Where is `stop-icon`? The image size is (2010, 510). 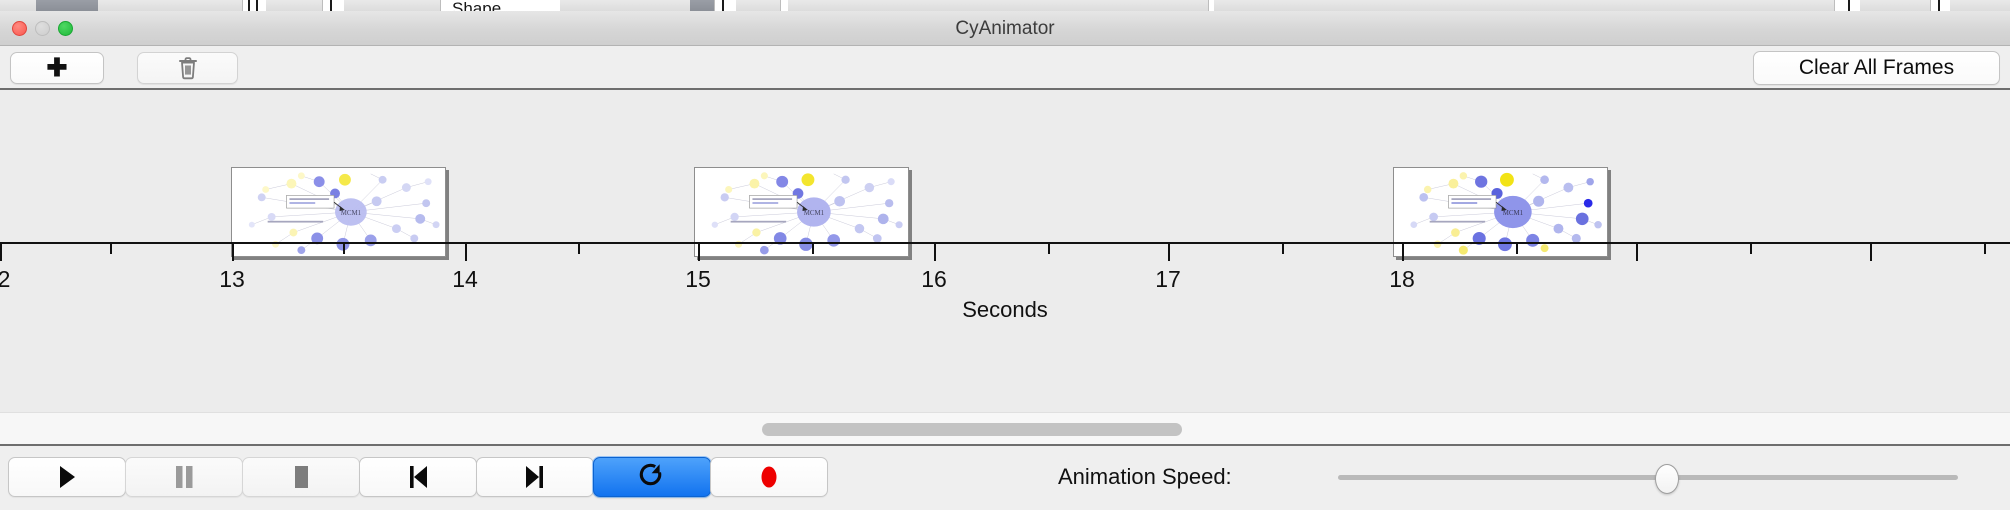
stop-icon is located at coordinates (301, 477).